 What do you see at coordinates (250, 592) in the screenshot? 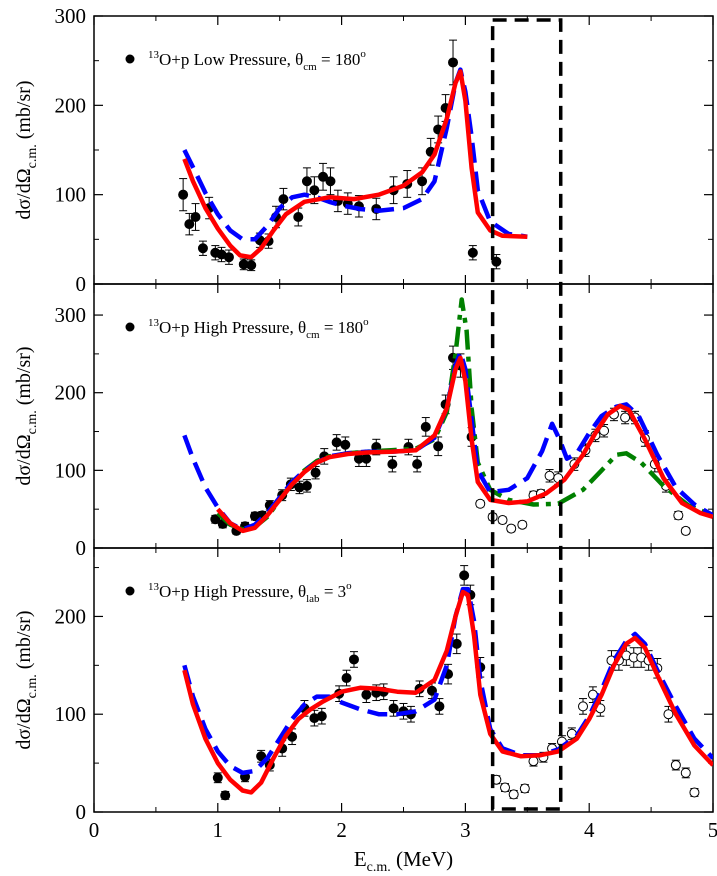
I see `legend-text: 13O+p High Pressure, θlab = 3o` at bounding box center [250, 592].